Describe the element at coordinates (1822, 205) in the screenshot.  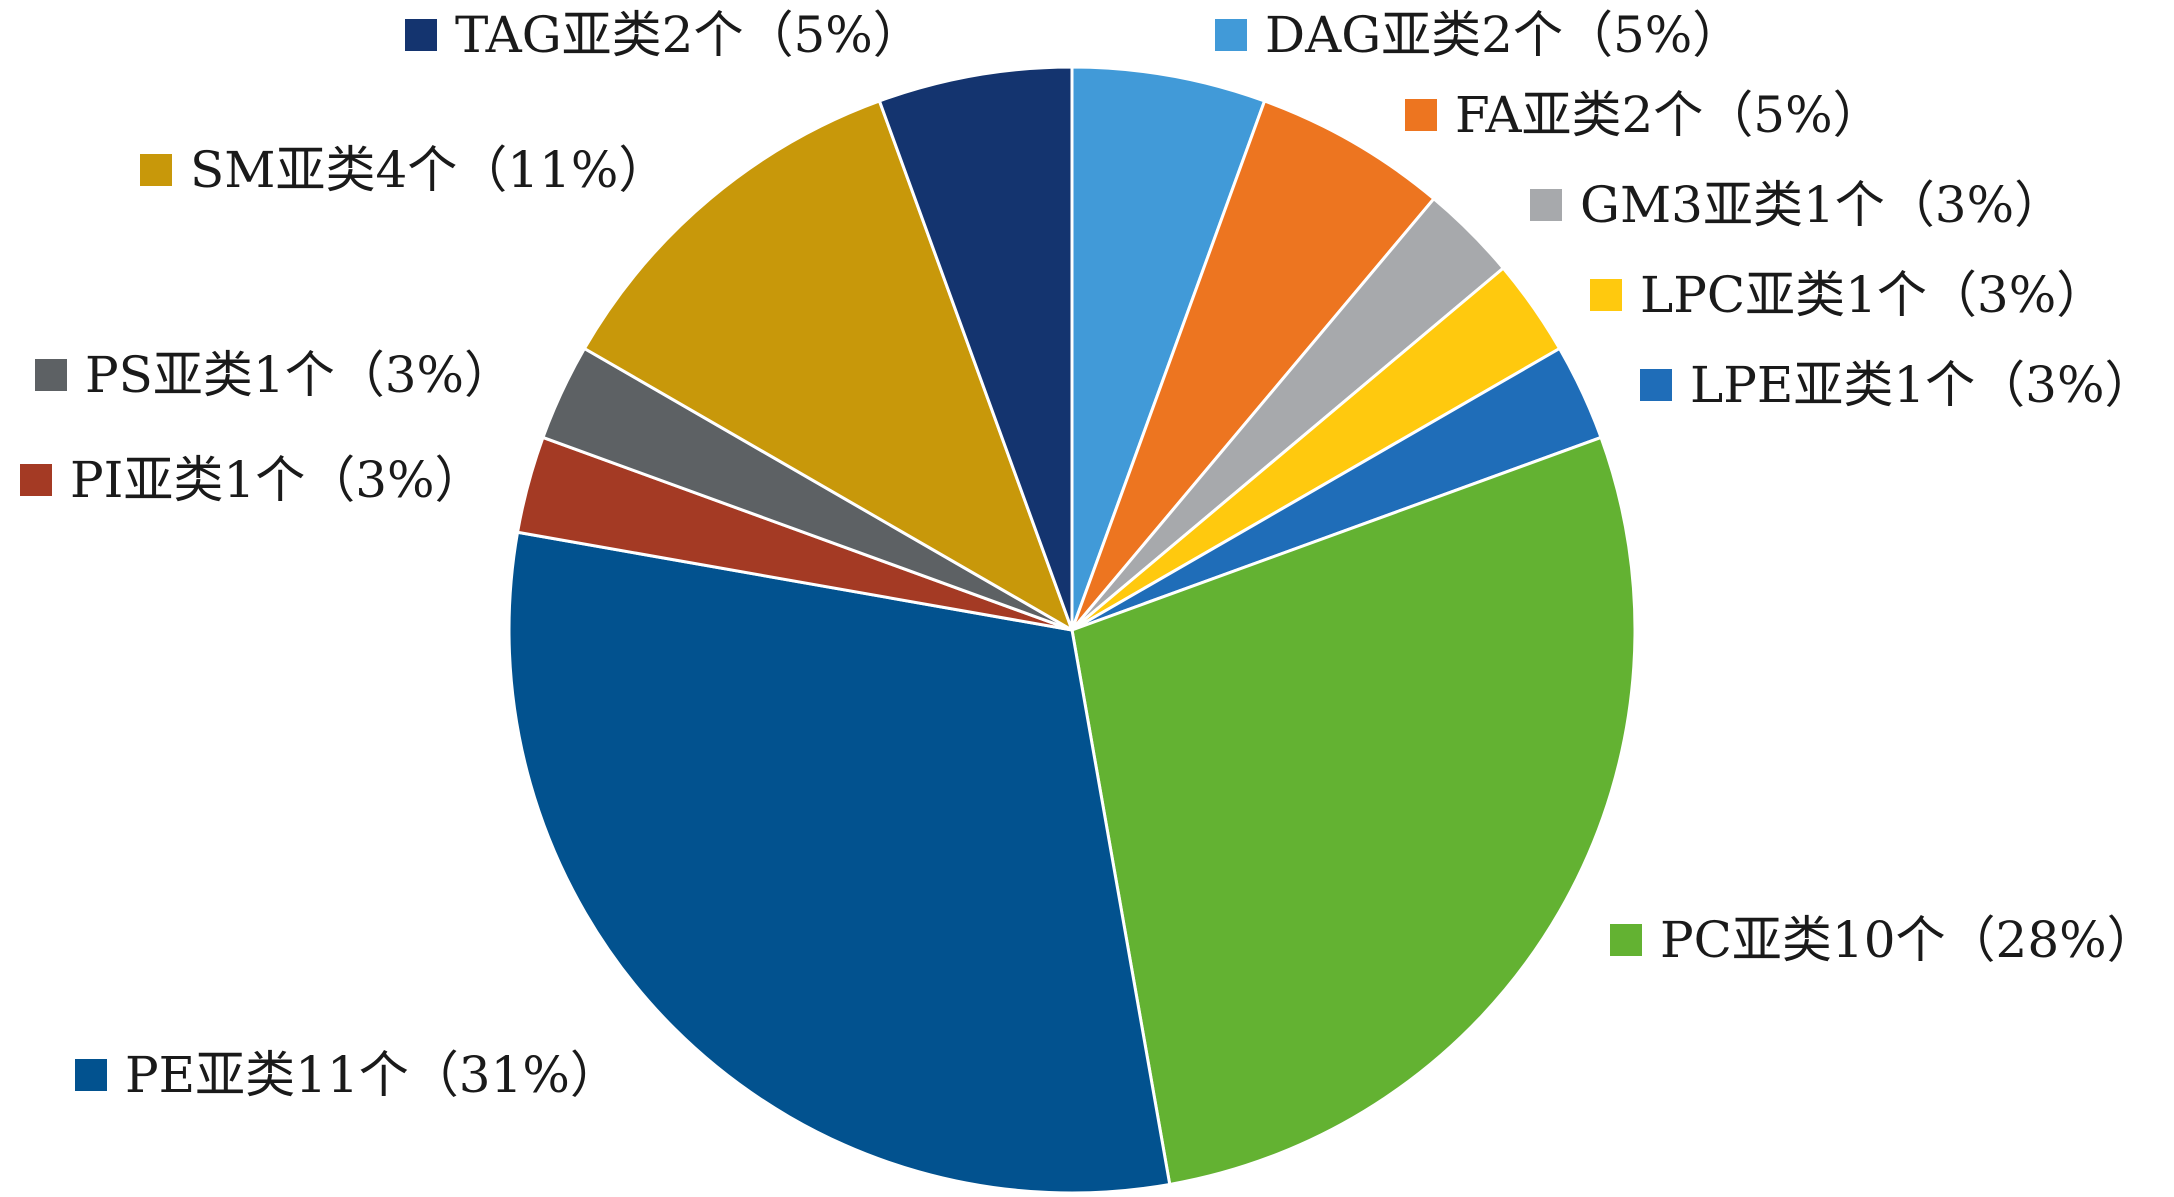
I see `legend-label: GM3亚类1个（3%）` at that location.